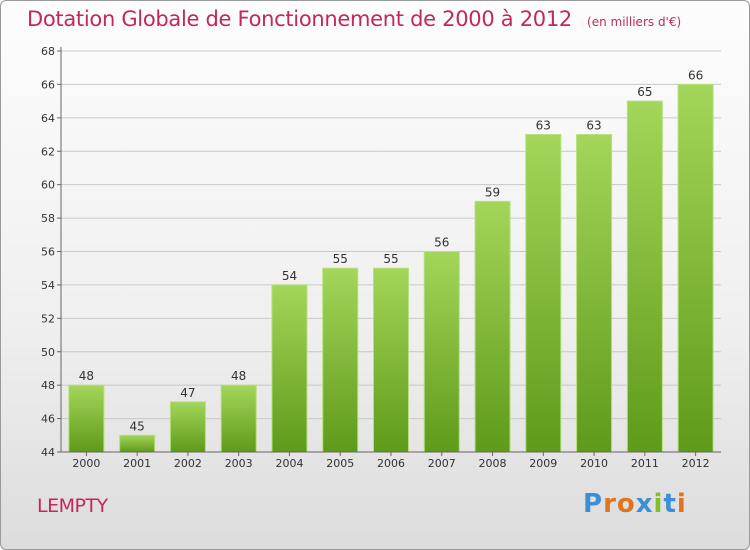 The height and width of the screenshot is (550, 750). I want to click on x-tick-label: 2011, so click(645, 463).